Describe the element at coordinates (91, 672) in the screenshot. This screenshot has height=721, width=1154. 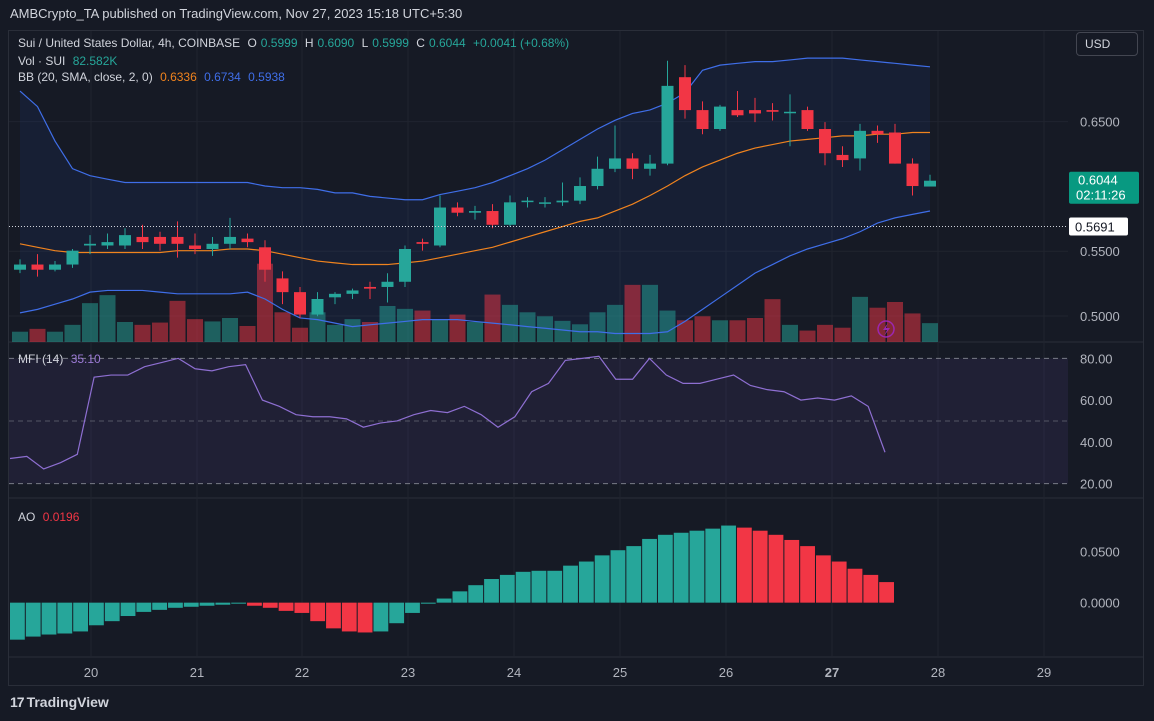
I see `time-axis-tick: 20` at that location.